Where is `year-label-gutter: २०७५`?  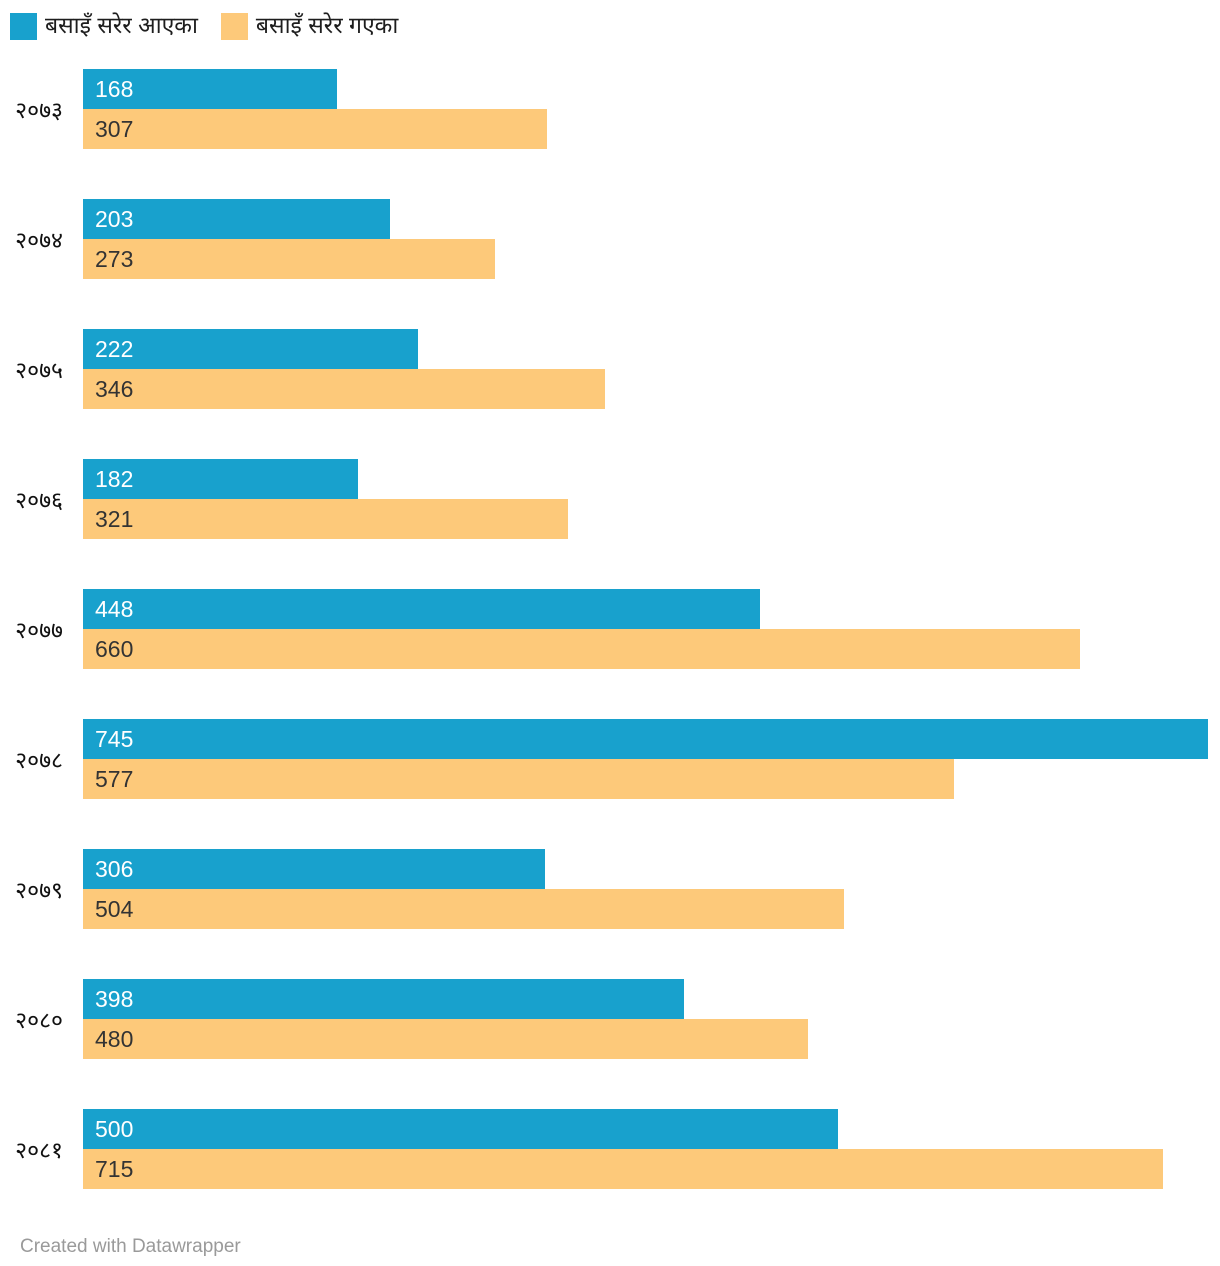
year-label-gutter: २०७५ is located at coordinates (41, 369).